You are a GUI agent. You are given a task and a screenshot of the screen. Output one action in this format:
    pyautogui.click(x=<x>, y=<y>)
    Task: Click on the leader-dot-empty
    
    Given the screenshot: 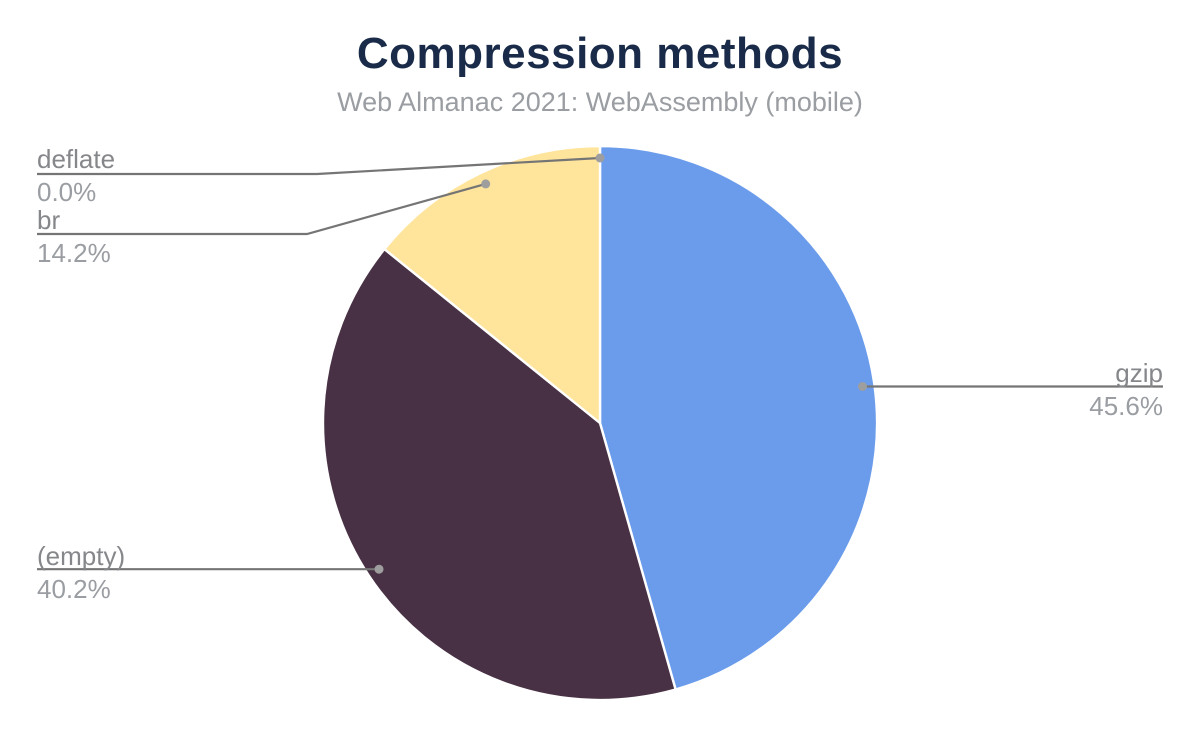 What is the action you would take?
    pyautogui.click(x=379, y=569)
    